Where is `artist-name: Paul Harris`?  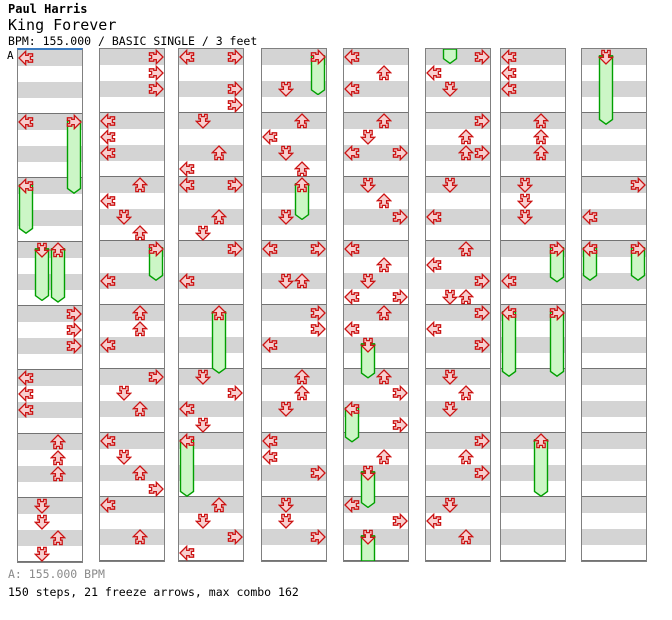
artist-name: Paul Harris is located at coordinates (48, 9).